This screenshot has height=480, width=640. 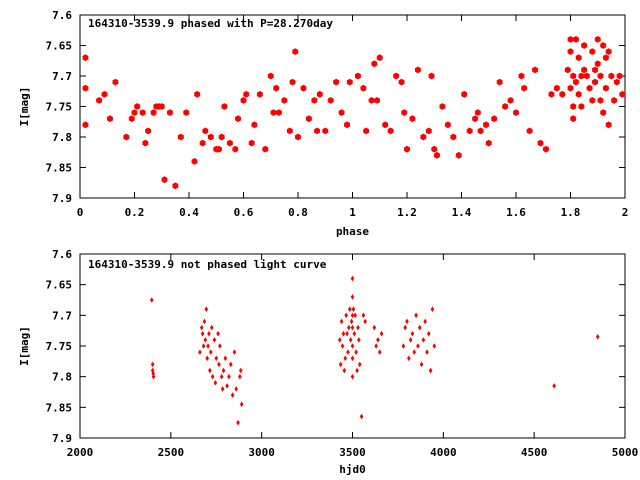 What do you see at coordinates (59, 346) in the screenshot?
I see `y-tick-label: 7.75` at bounding box center [59, 346].